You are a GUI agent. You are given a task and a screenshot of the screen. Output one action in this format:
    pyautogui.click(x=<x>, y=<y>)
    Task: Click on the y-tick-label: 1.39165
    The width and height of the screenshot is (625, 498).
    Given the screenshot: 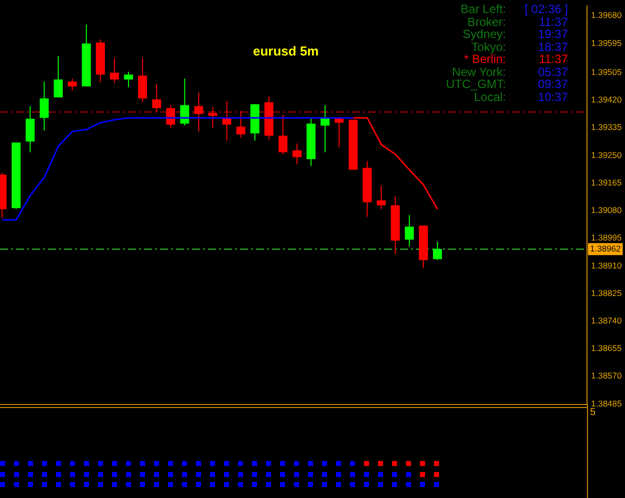 What is the action you would take?
    pyautogui.click(x=606, y=182)
    